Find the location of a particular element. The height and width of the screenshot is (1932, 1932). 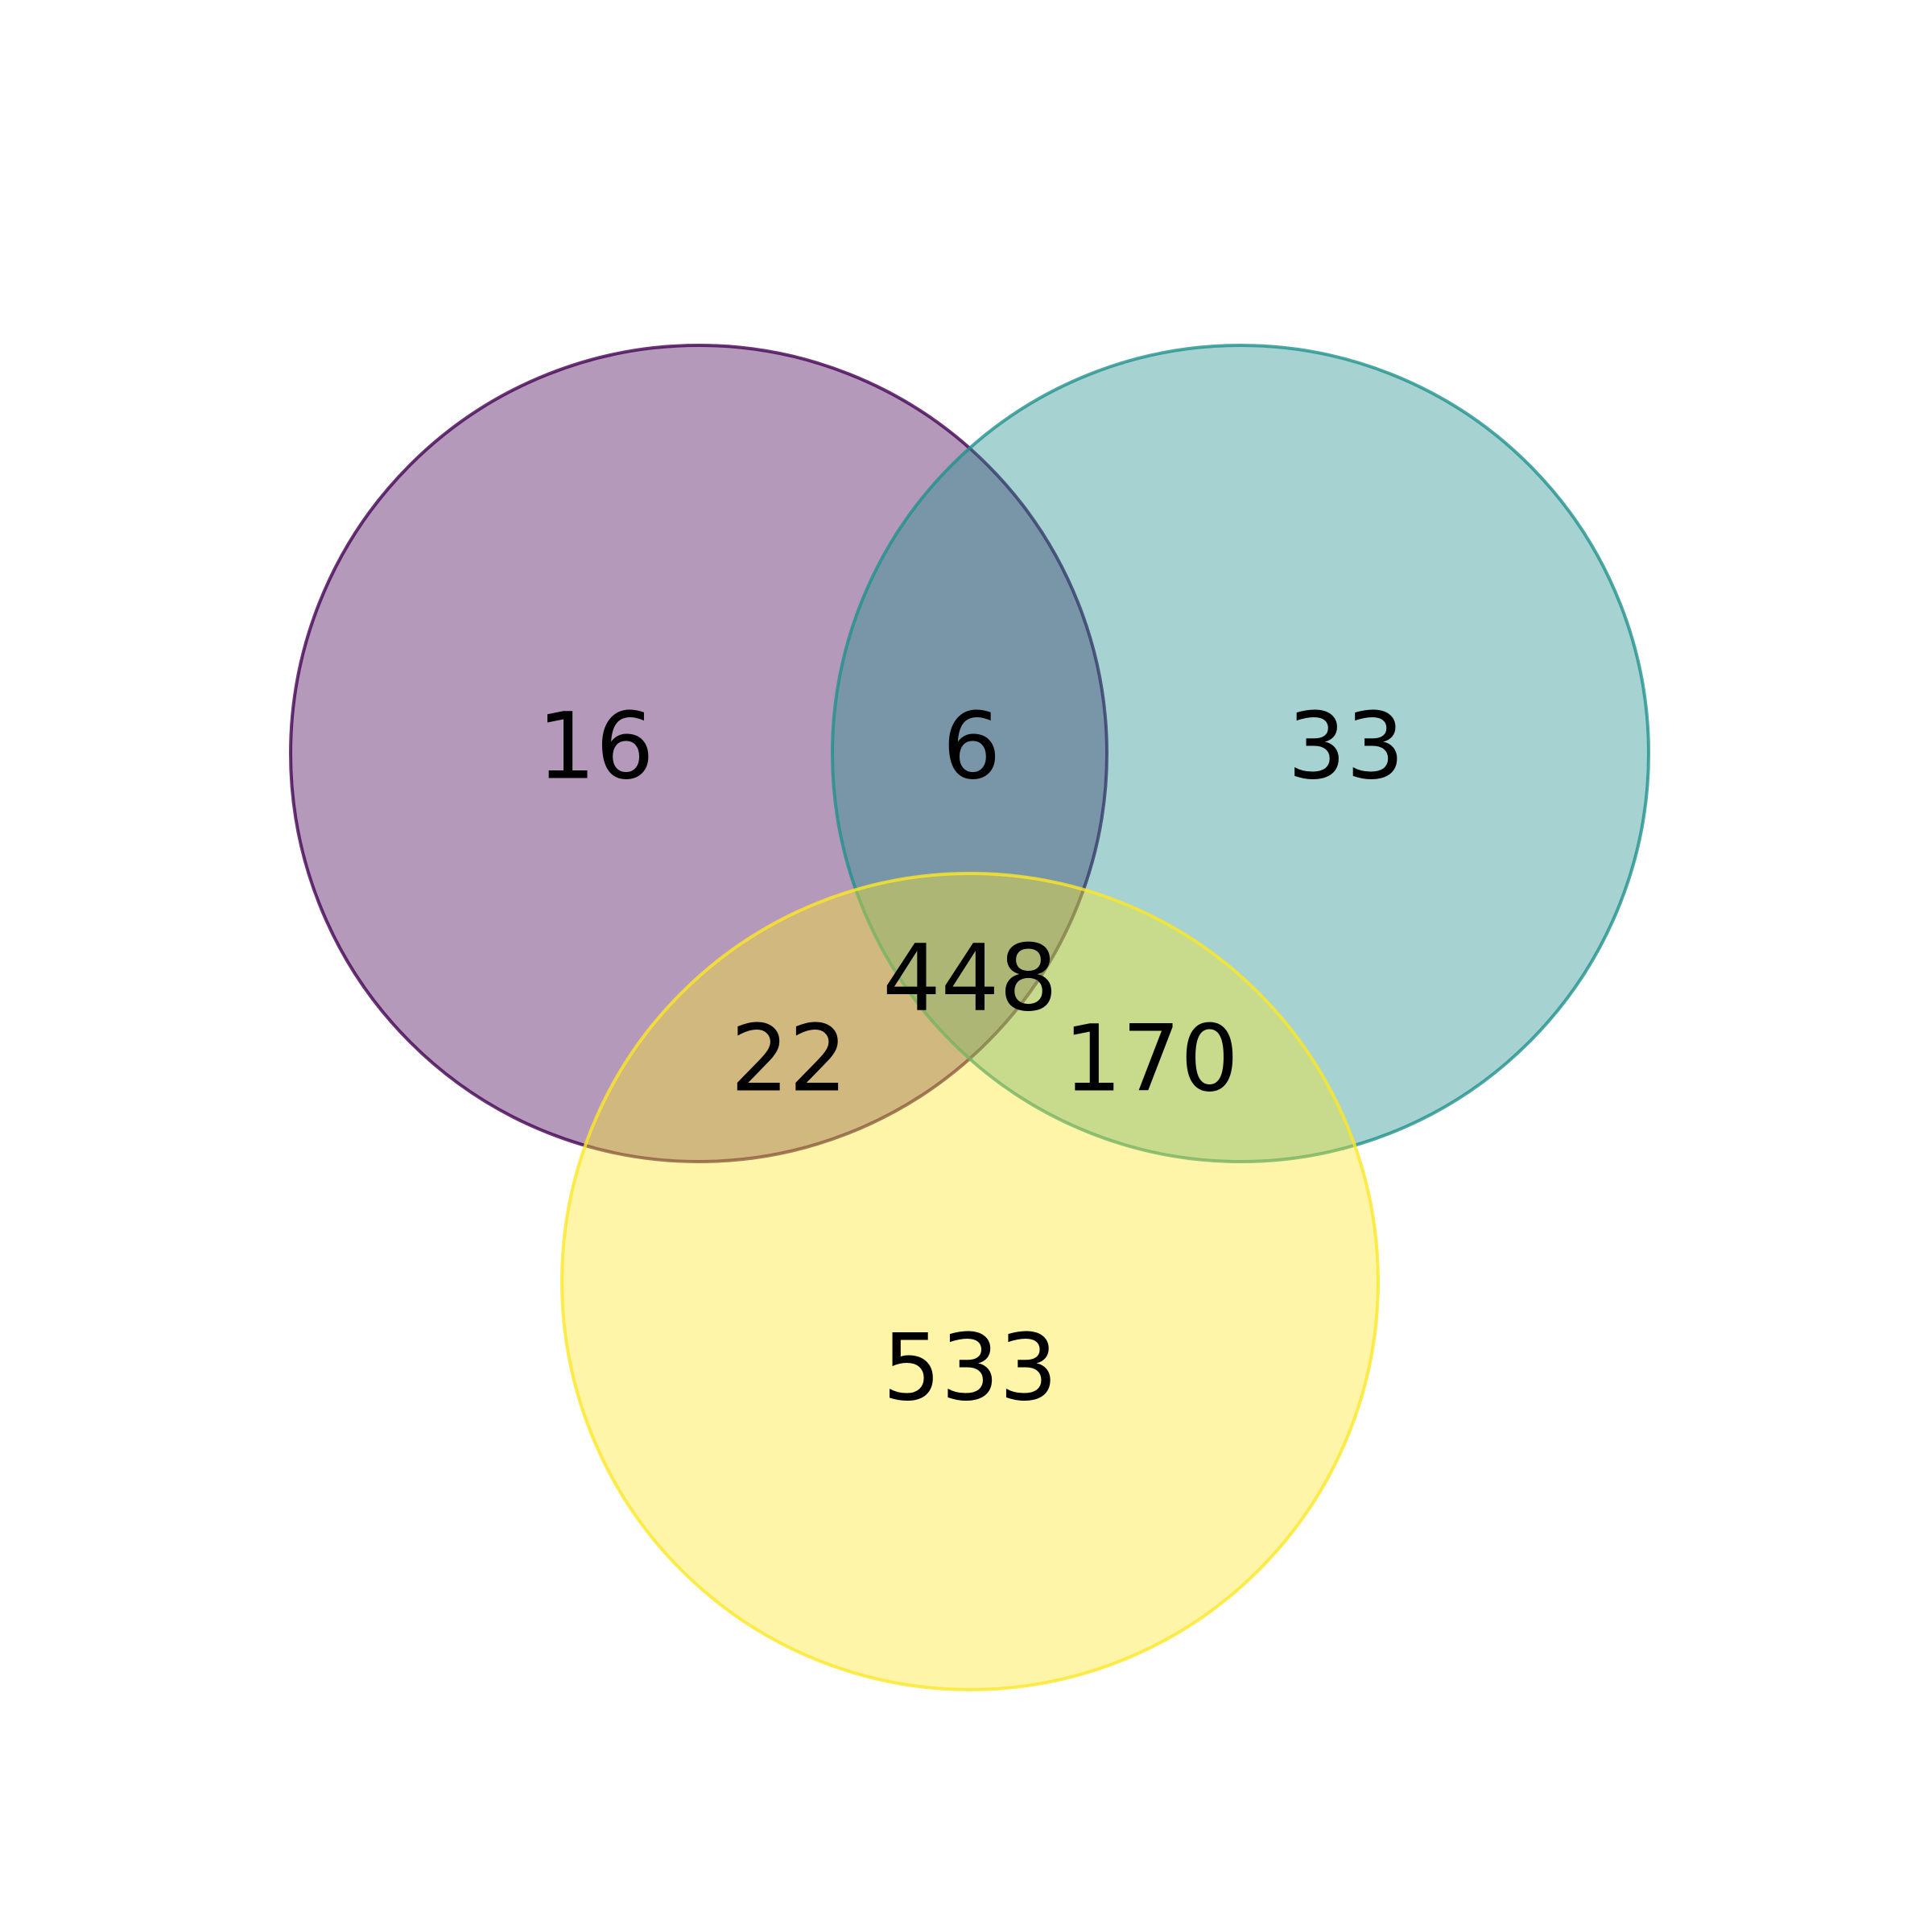

region-abc-label: 448 is located at coordinates (970, 977).